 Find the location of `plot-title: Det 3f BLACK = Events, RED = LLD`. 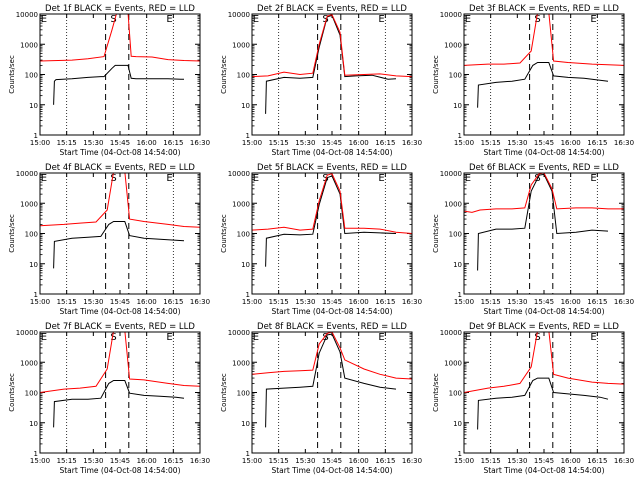

plot-title: Det 3f BLACK = Events, RED = LLD is located at coordinates (544, 9).